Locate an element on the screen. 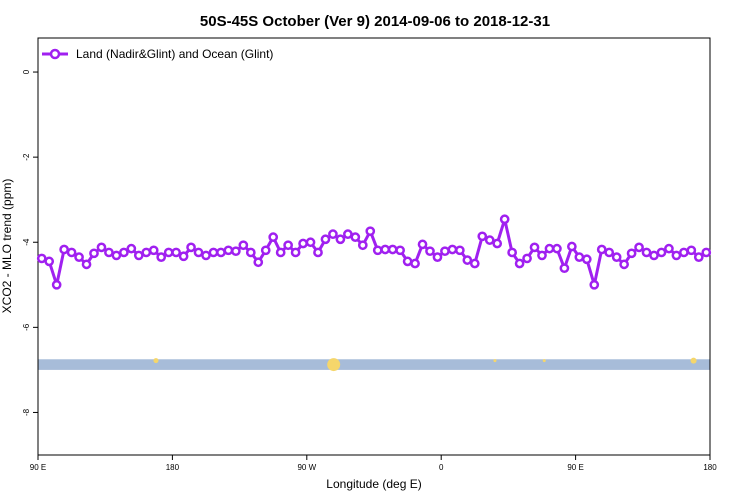  x-tick-label-2: 90 W is located at coordinates (306, 467).